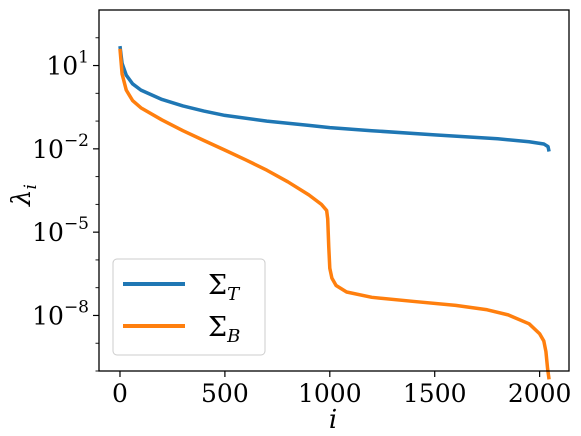 This screenshot has width=581, height=436. I want to click on x-axis-ticks: 0 500 1000 1500 2000, so click(341, 389).